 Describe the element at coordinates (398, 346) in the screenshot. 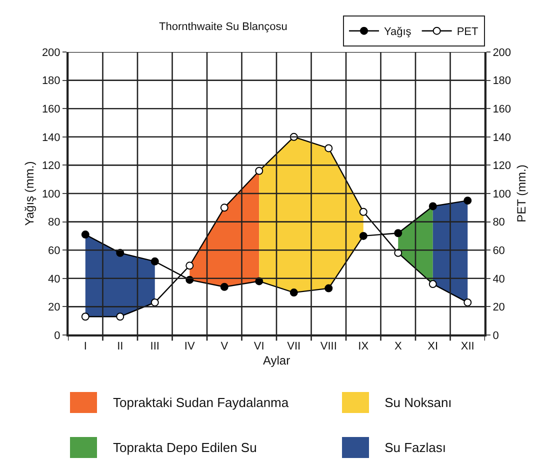

I see `x-tick-label: X` at that location.